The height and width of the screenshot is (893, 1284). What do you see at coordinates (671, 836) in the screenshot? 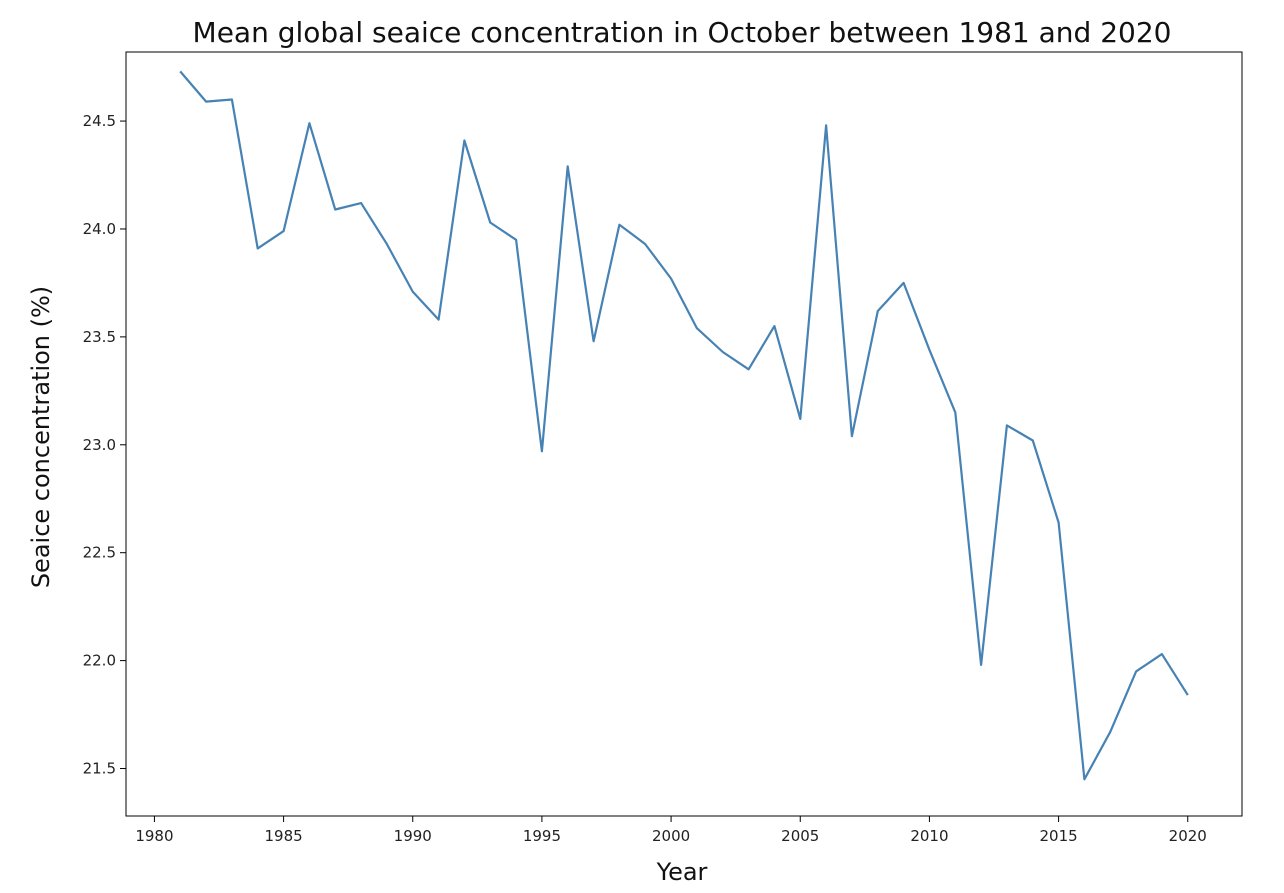
I see `x-tick-label: 2000` at bounding box center [671, 836].